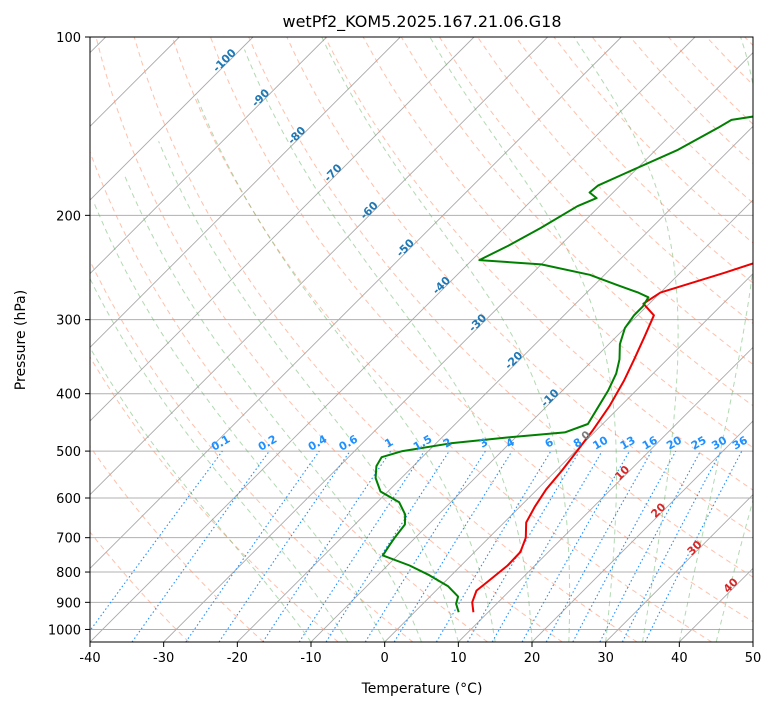 This screenshot has width=775, height=708. Describe the element at coordinates (68, 452) in the screenshot. I see `y-axis-tick-label: 500` at that location.